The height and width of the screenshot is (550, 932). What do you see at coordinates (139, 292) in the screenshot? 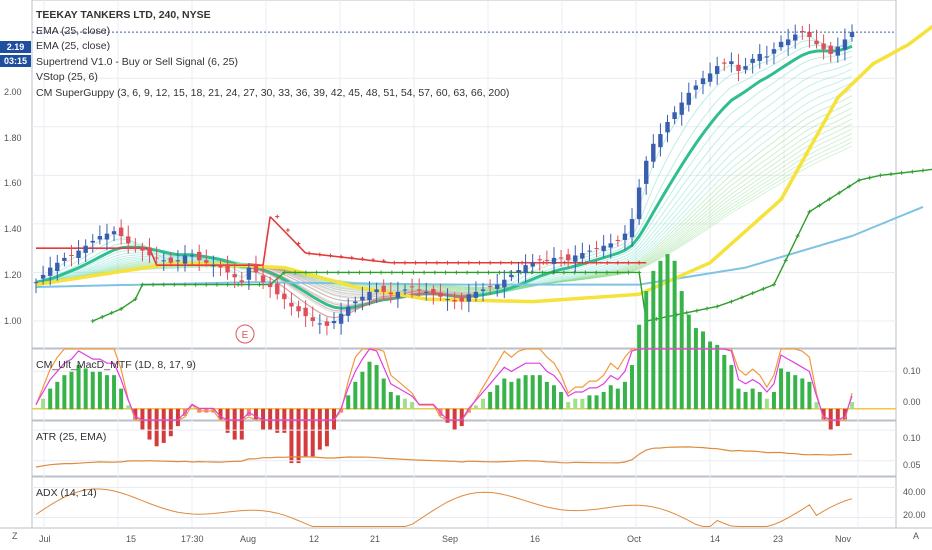
I see `vstop-segment` at bounding box center [139, 292].